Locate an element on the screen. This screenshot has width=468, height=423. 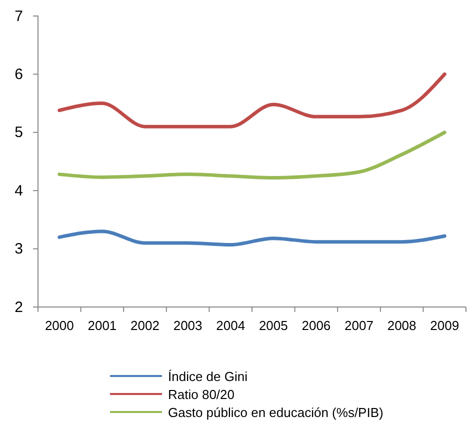
y-tick-label: 4 is located at coordinates (18, 191).